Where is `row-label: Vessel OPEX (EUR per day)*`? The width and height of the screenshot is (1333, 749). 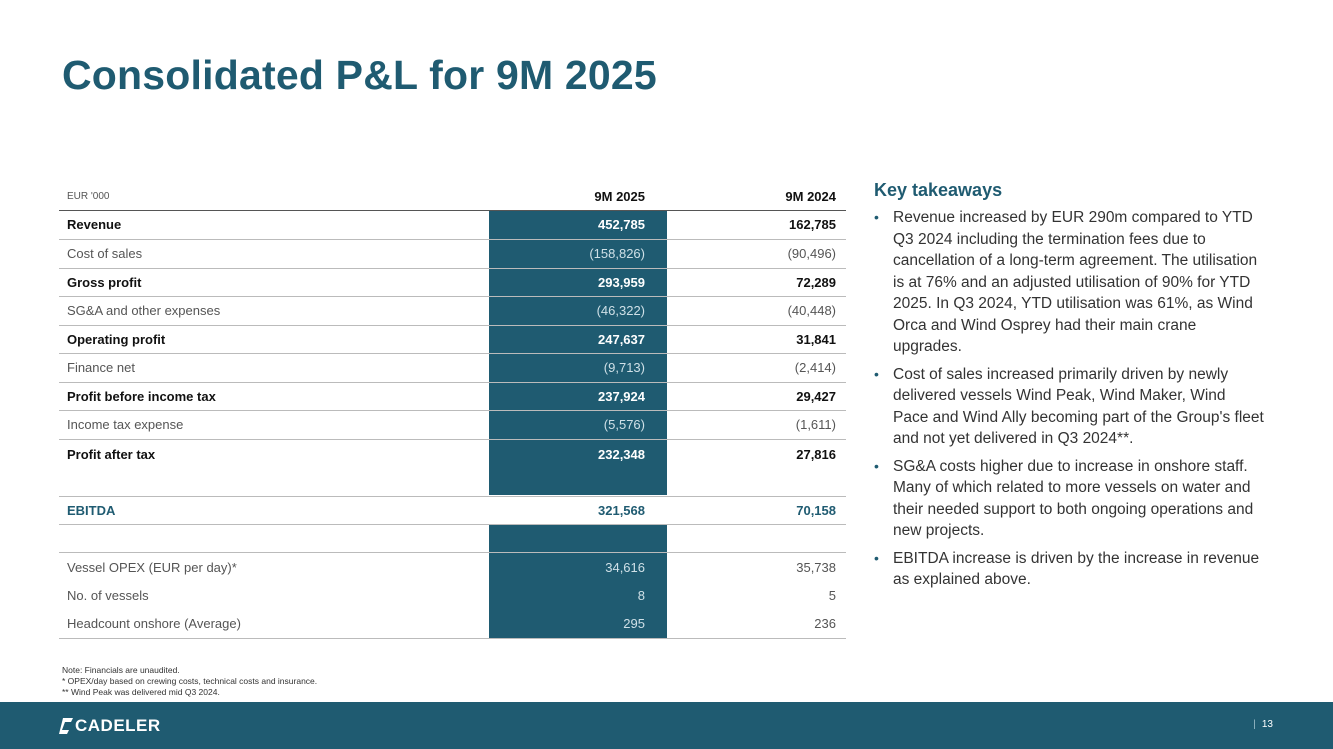 row-label: Vessel OPEX (EUR per day)* is located at coordinates (152, 567).